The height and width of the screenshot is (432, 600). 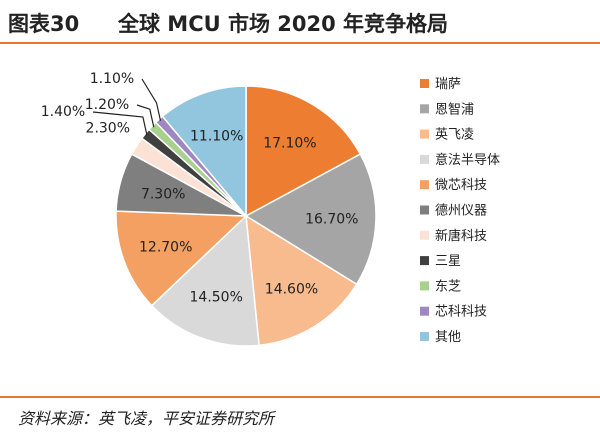 What do you see at coordinates (146, 418) in the screenshot?
I see `source-note: 资料来源：英飞凌，平安证券研究所` at bounding box center [146, 418].